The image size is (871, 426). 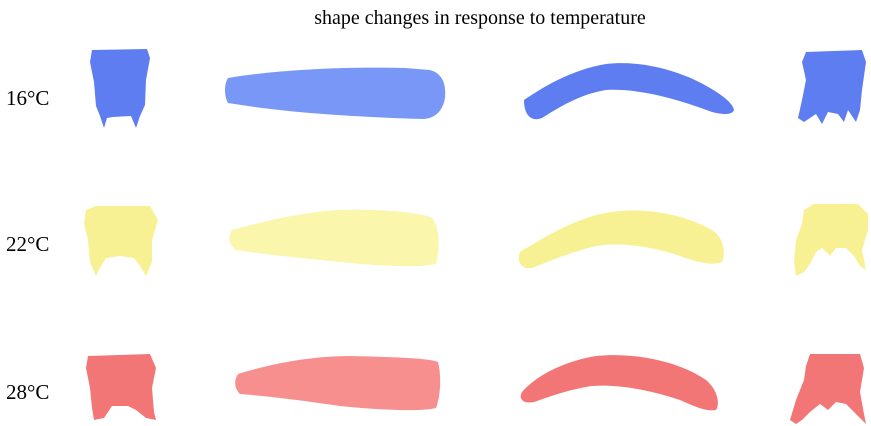 What do you see at coordinates (828, 389) in the screenshot?
I see `shape-28c-back-view` at bounding box center [828, 389].